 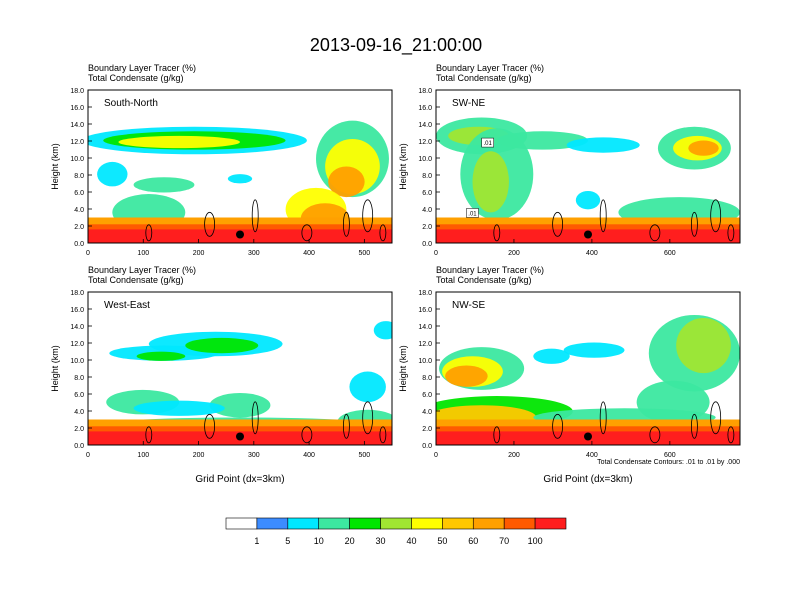 What do you see at coordinates (670, 253) in the screenshot?
I see `x-tick-label: 600` at bounding box center [670, 253].